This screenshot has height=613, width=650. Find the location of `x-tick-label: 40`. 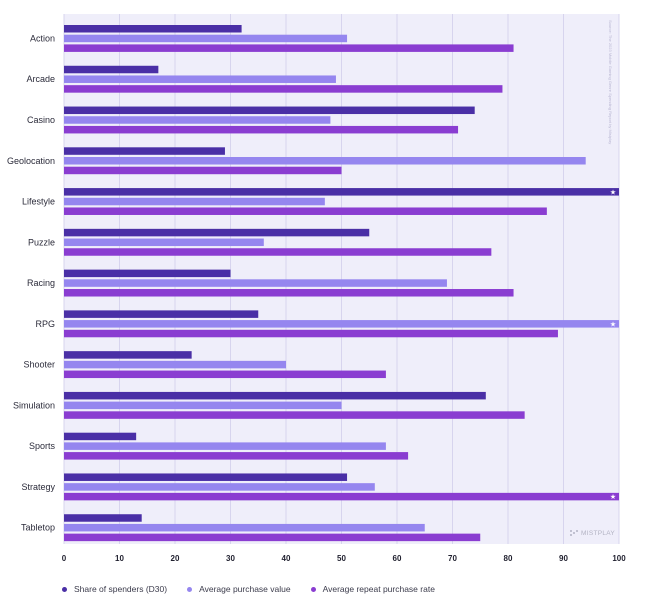

x-tick-label: 40 is located at coordinates (286, 558).